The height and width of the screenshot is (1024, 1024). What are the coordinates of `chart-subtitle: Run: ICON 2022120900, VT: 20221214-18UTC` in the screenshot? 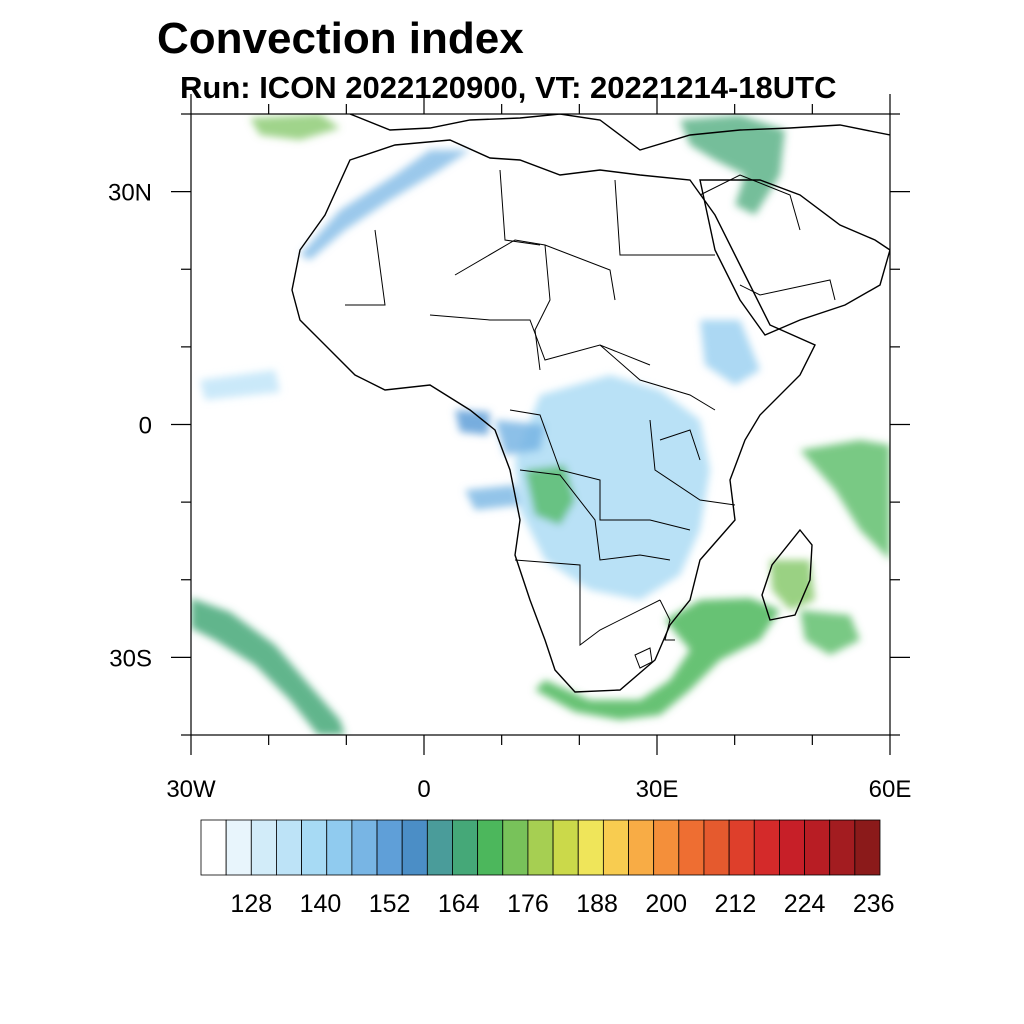 It's located at (508, 87).